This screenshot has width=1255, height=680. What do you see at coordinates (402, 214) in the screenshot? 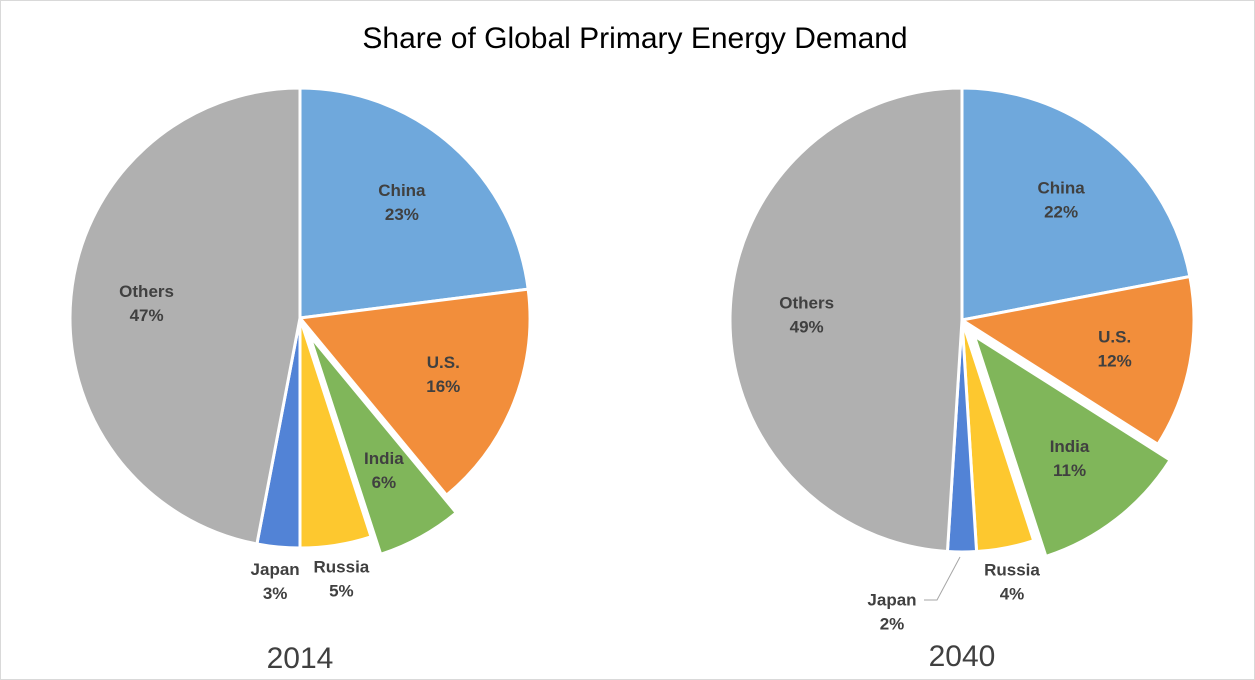
I see `slice-value-label: 23%` at bounding box center [402, 214].